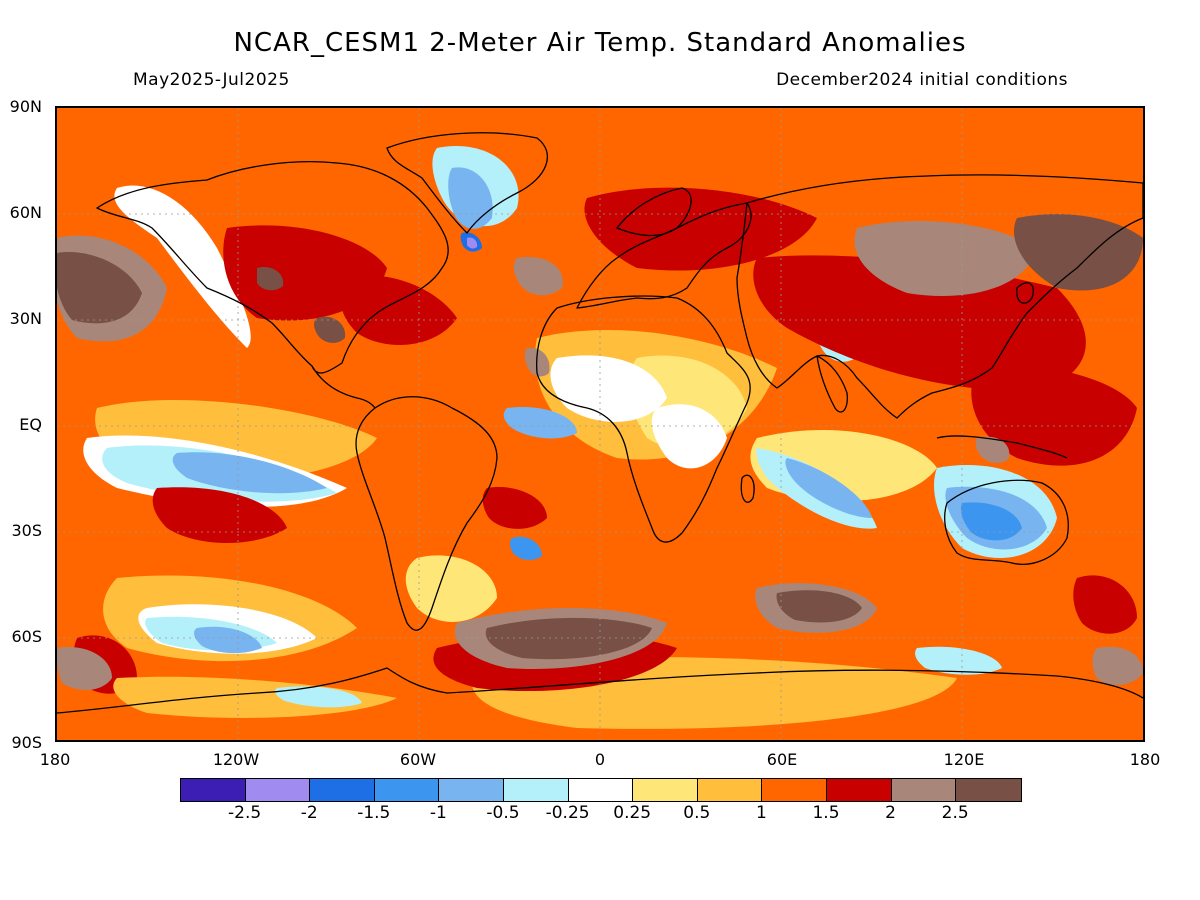 This screenshot has width=1200, height=900. I want to click on colorbar-tick-label: 0.5, so click(697, 813).